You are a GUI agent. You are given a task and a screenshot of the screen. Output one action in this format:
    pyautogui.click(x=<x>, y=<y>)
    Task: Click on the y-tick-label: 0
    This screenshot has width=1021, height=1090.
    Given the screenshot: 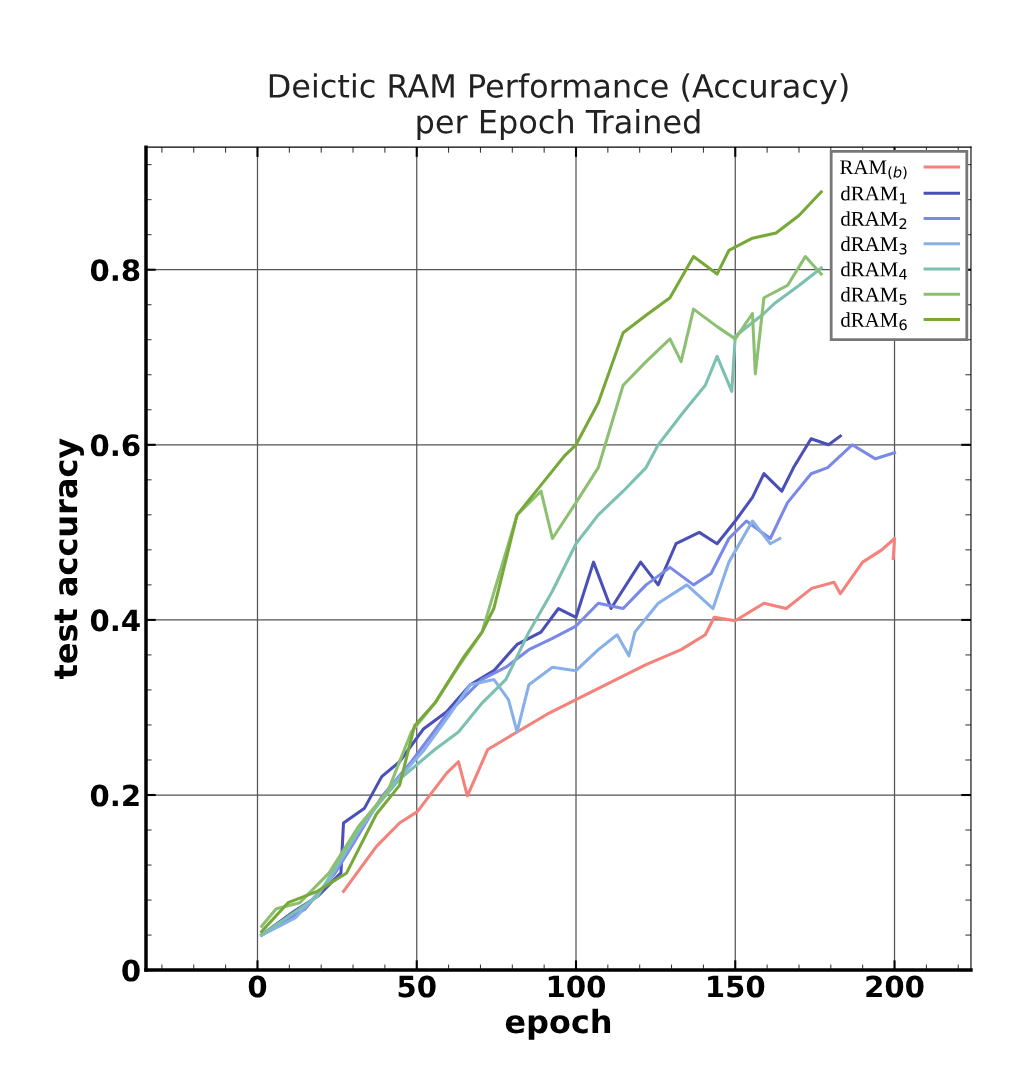 What is the action you would take?
    pyautogui.click(x=131, y=970)
    